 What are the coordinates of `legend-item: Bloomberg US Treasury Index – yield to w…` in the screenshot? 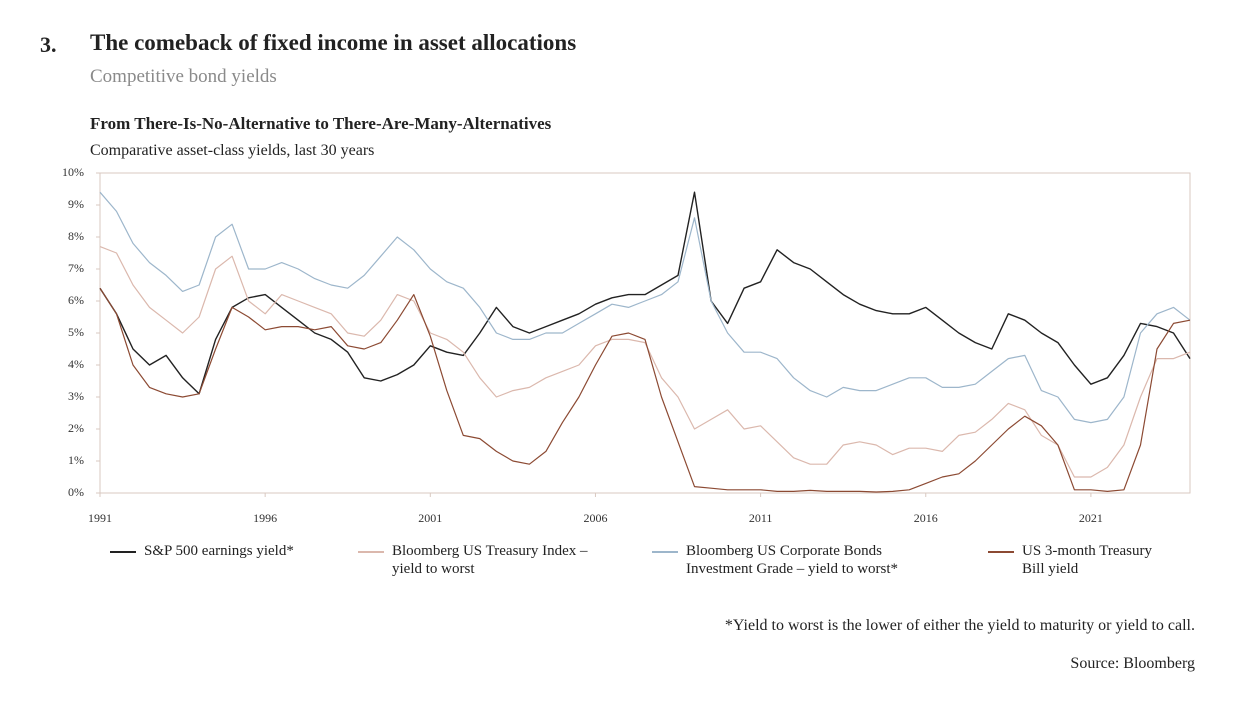 It's located at (488, 560).